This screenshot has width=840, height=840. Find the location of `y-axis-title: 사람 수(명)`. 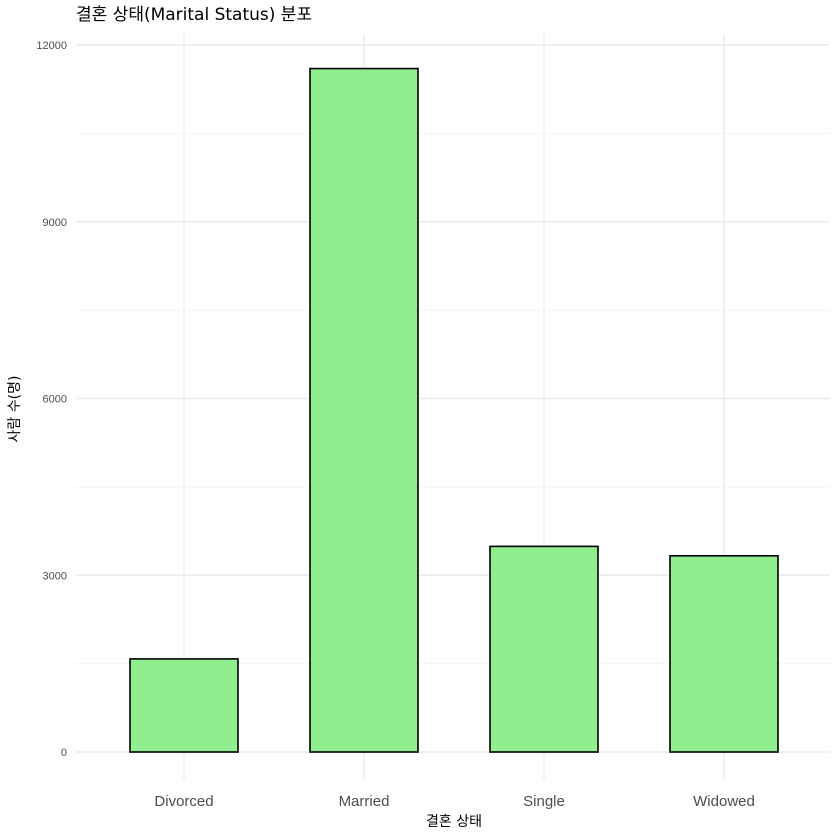

y-axis-title: 사람 수(명) is located at coordinates (15, 409).